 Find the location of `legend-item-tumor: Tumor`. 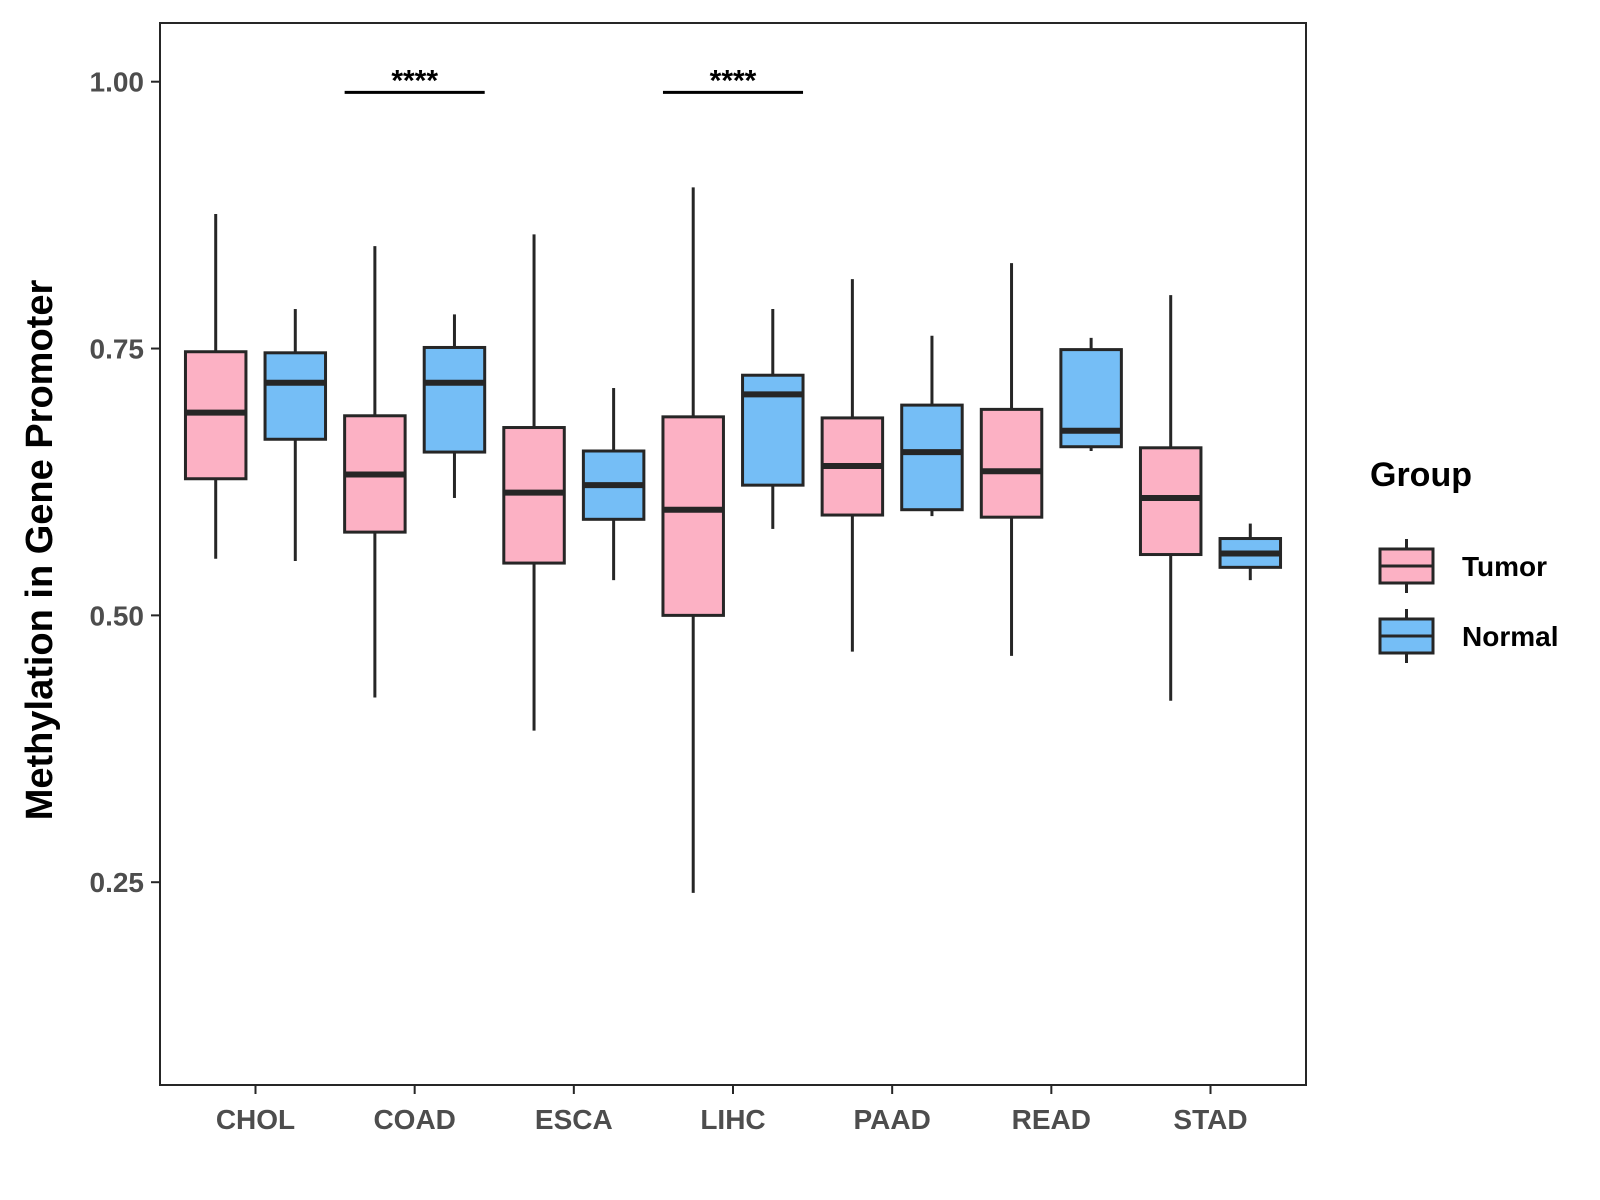

legend-item-tumor: Tumor is located at coordinates (1462, 566).